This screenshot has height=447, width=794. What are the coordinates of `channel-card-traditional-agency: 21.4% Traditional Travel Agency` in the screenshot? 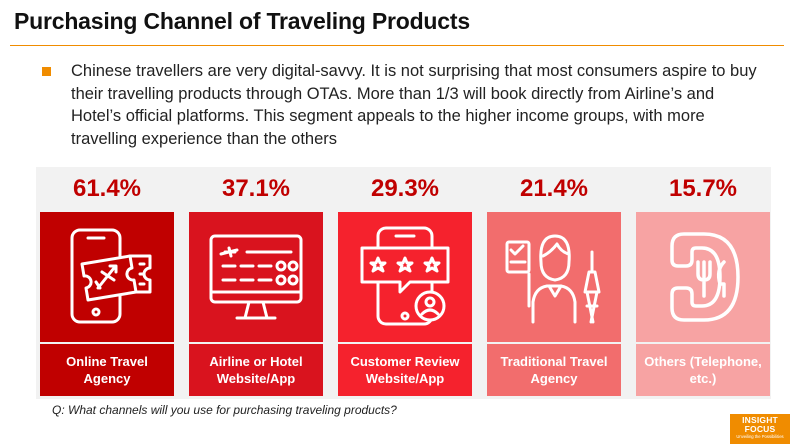 It's located at (554, 283).